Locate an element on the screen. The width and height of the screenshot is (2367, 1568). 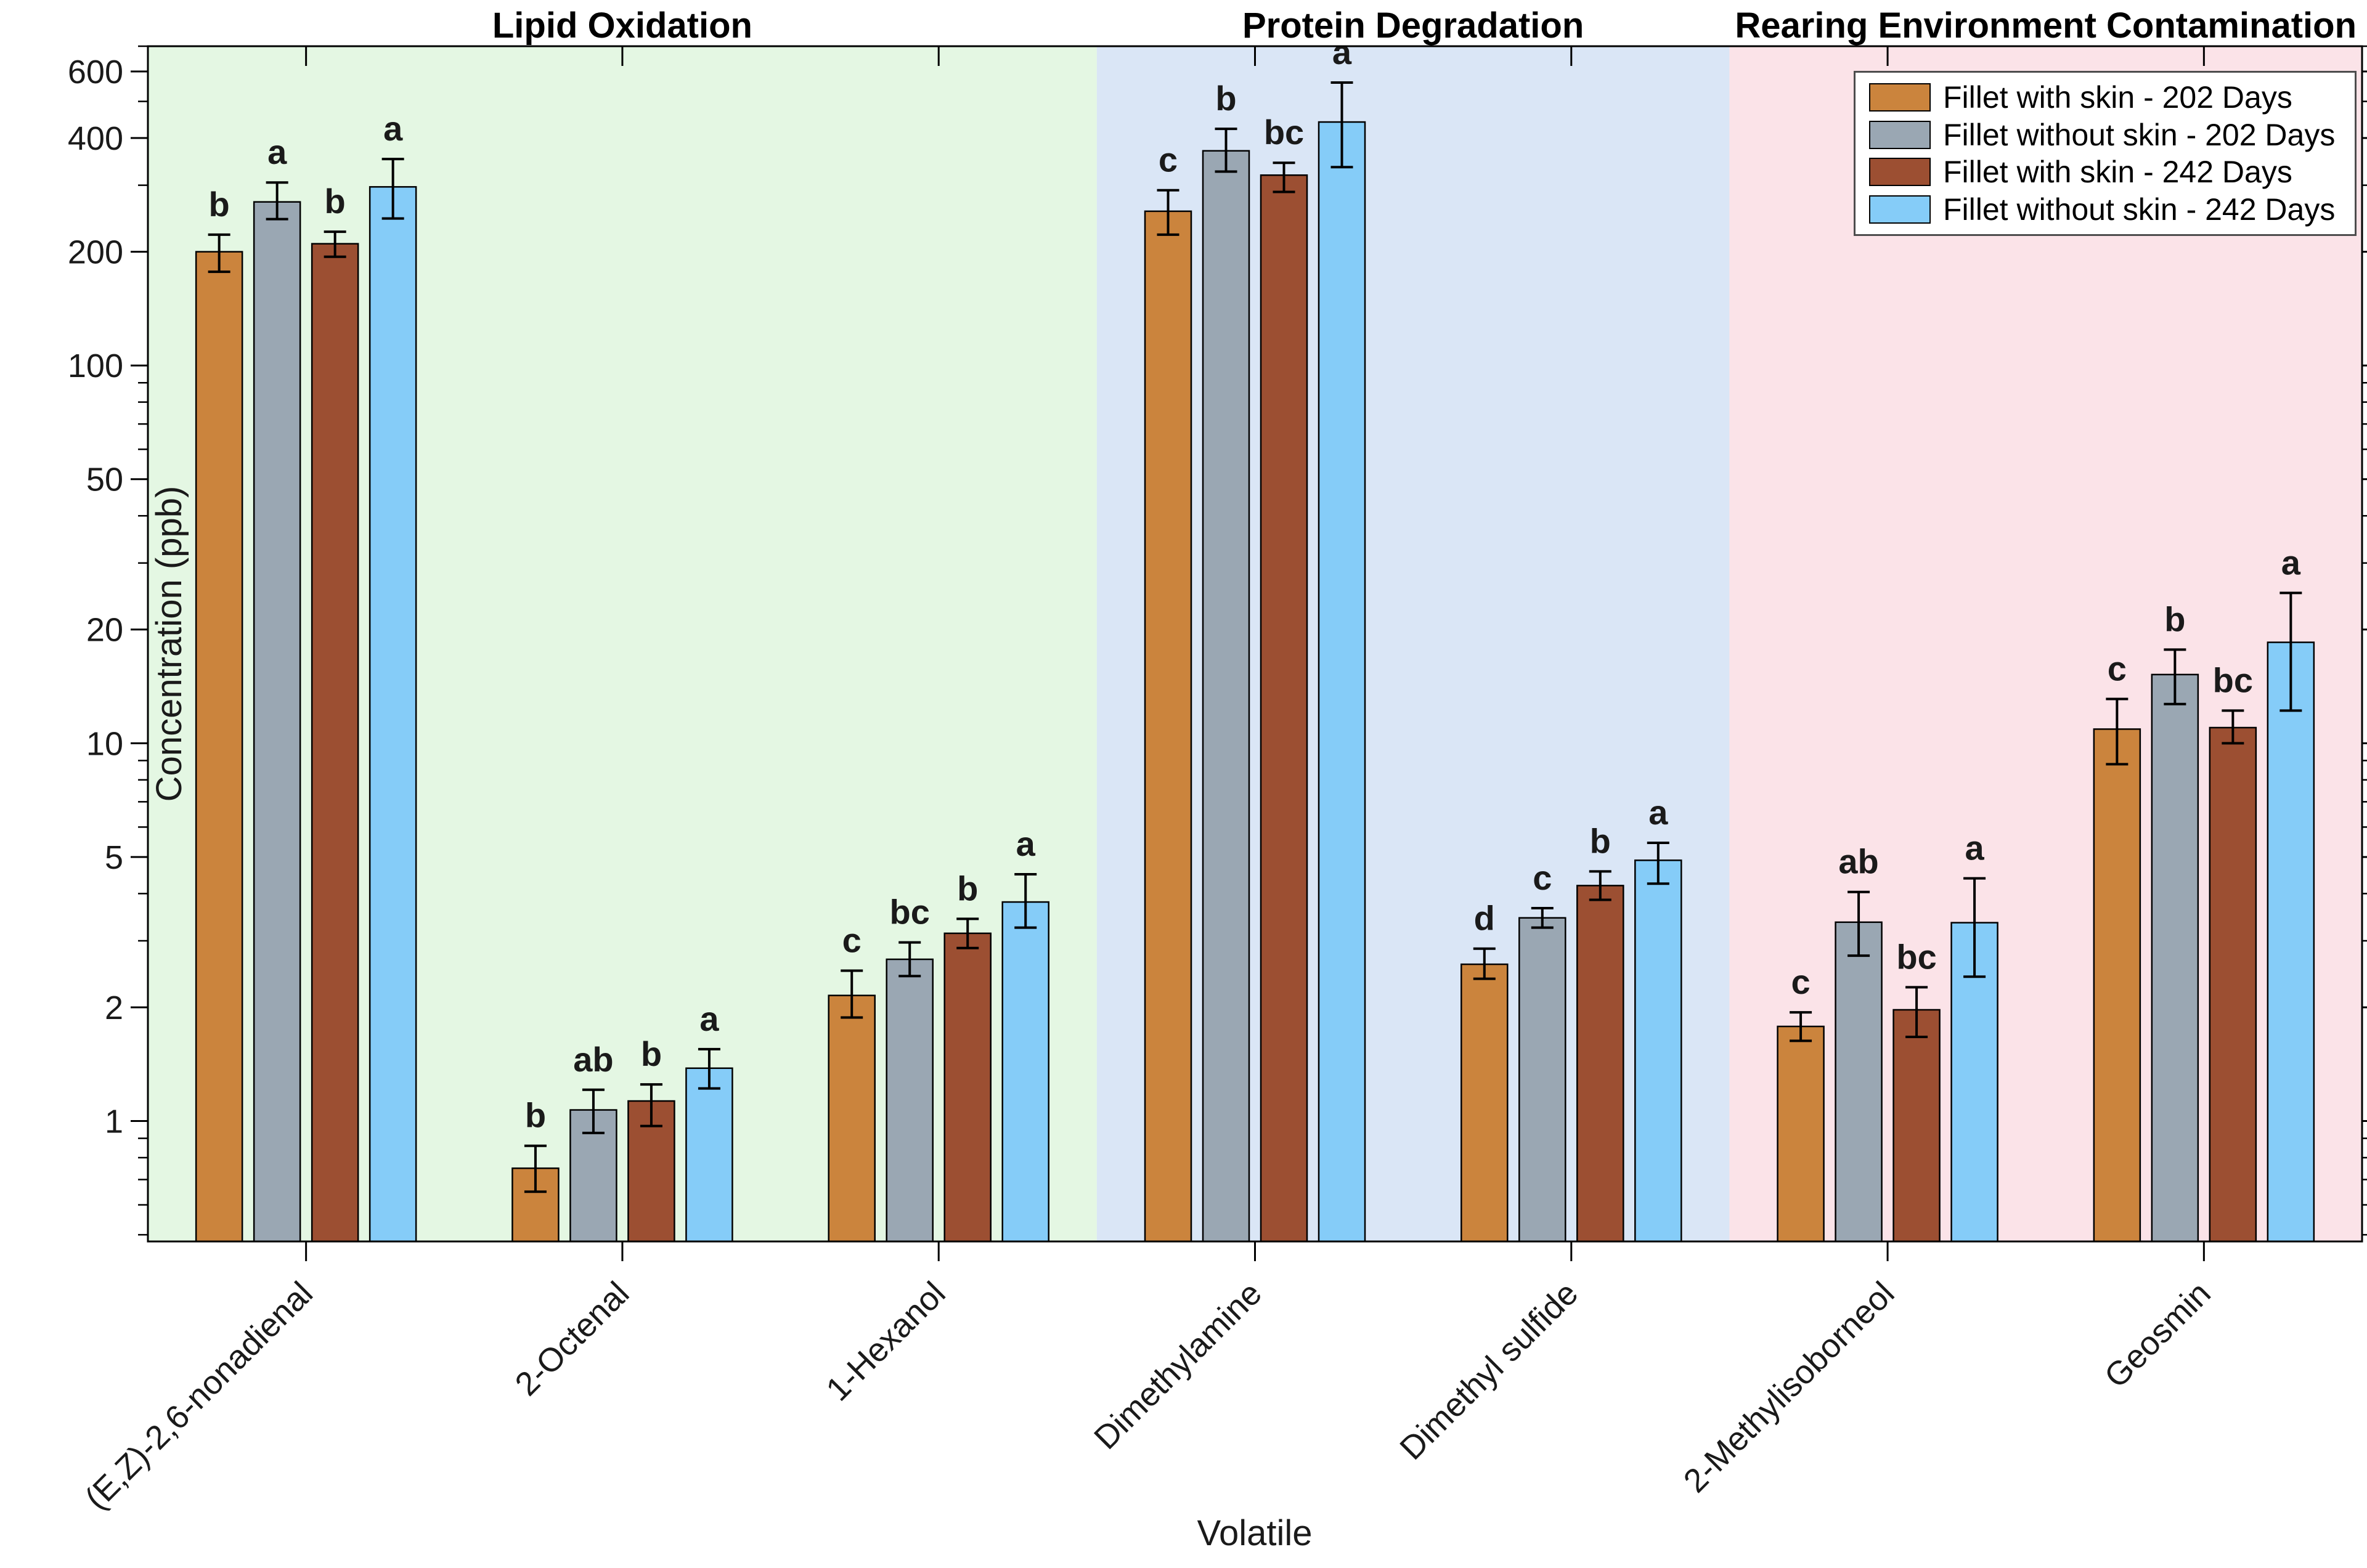
legend-label: Fillet with skin - 242 Days is located at coordinates (2117, 172).